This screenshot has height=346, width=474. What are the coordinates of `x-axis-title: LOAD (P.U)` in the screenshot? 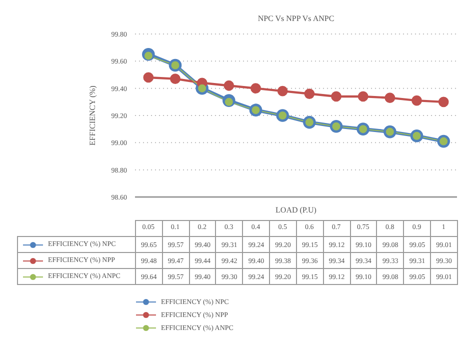 It's located at (296, 210).